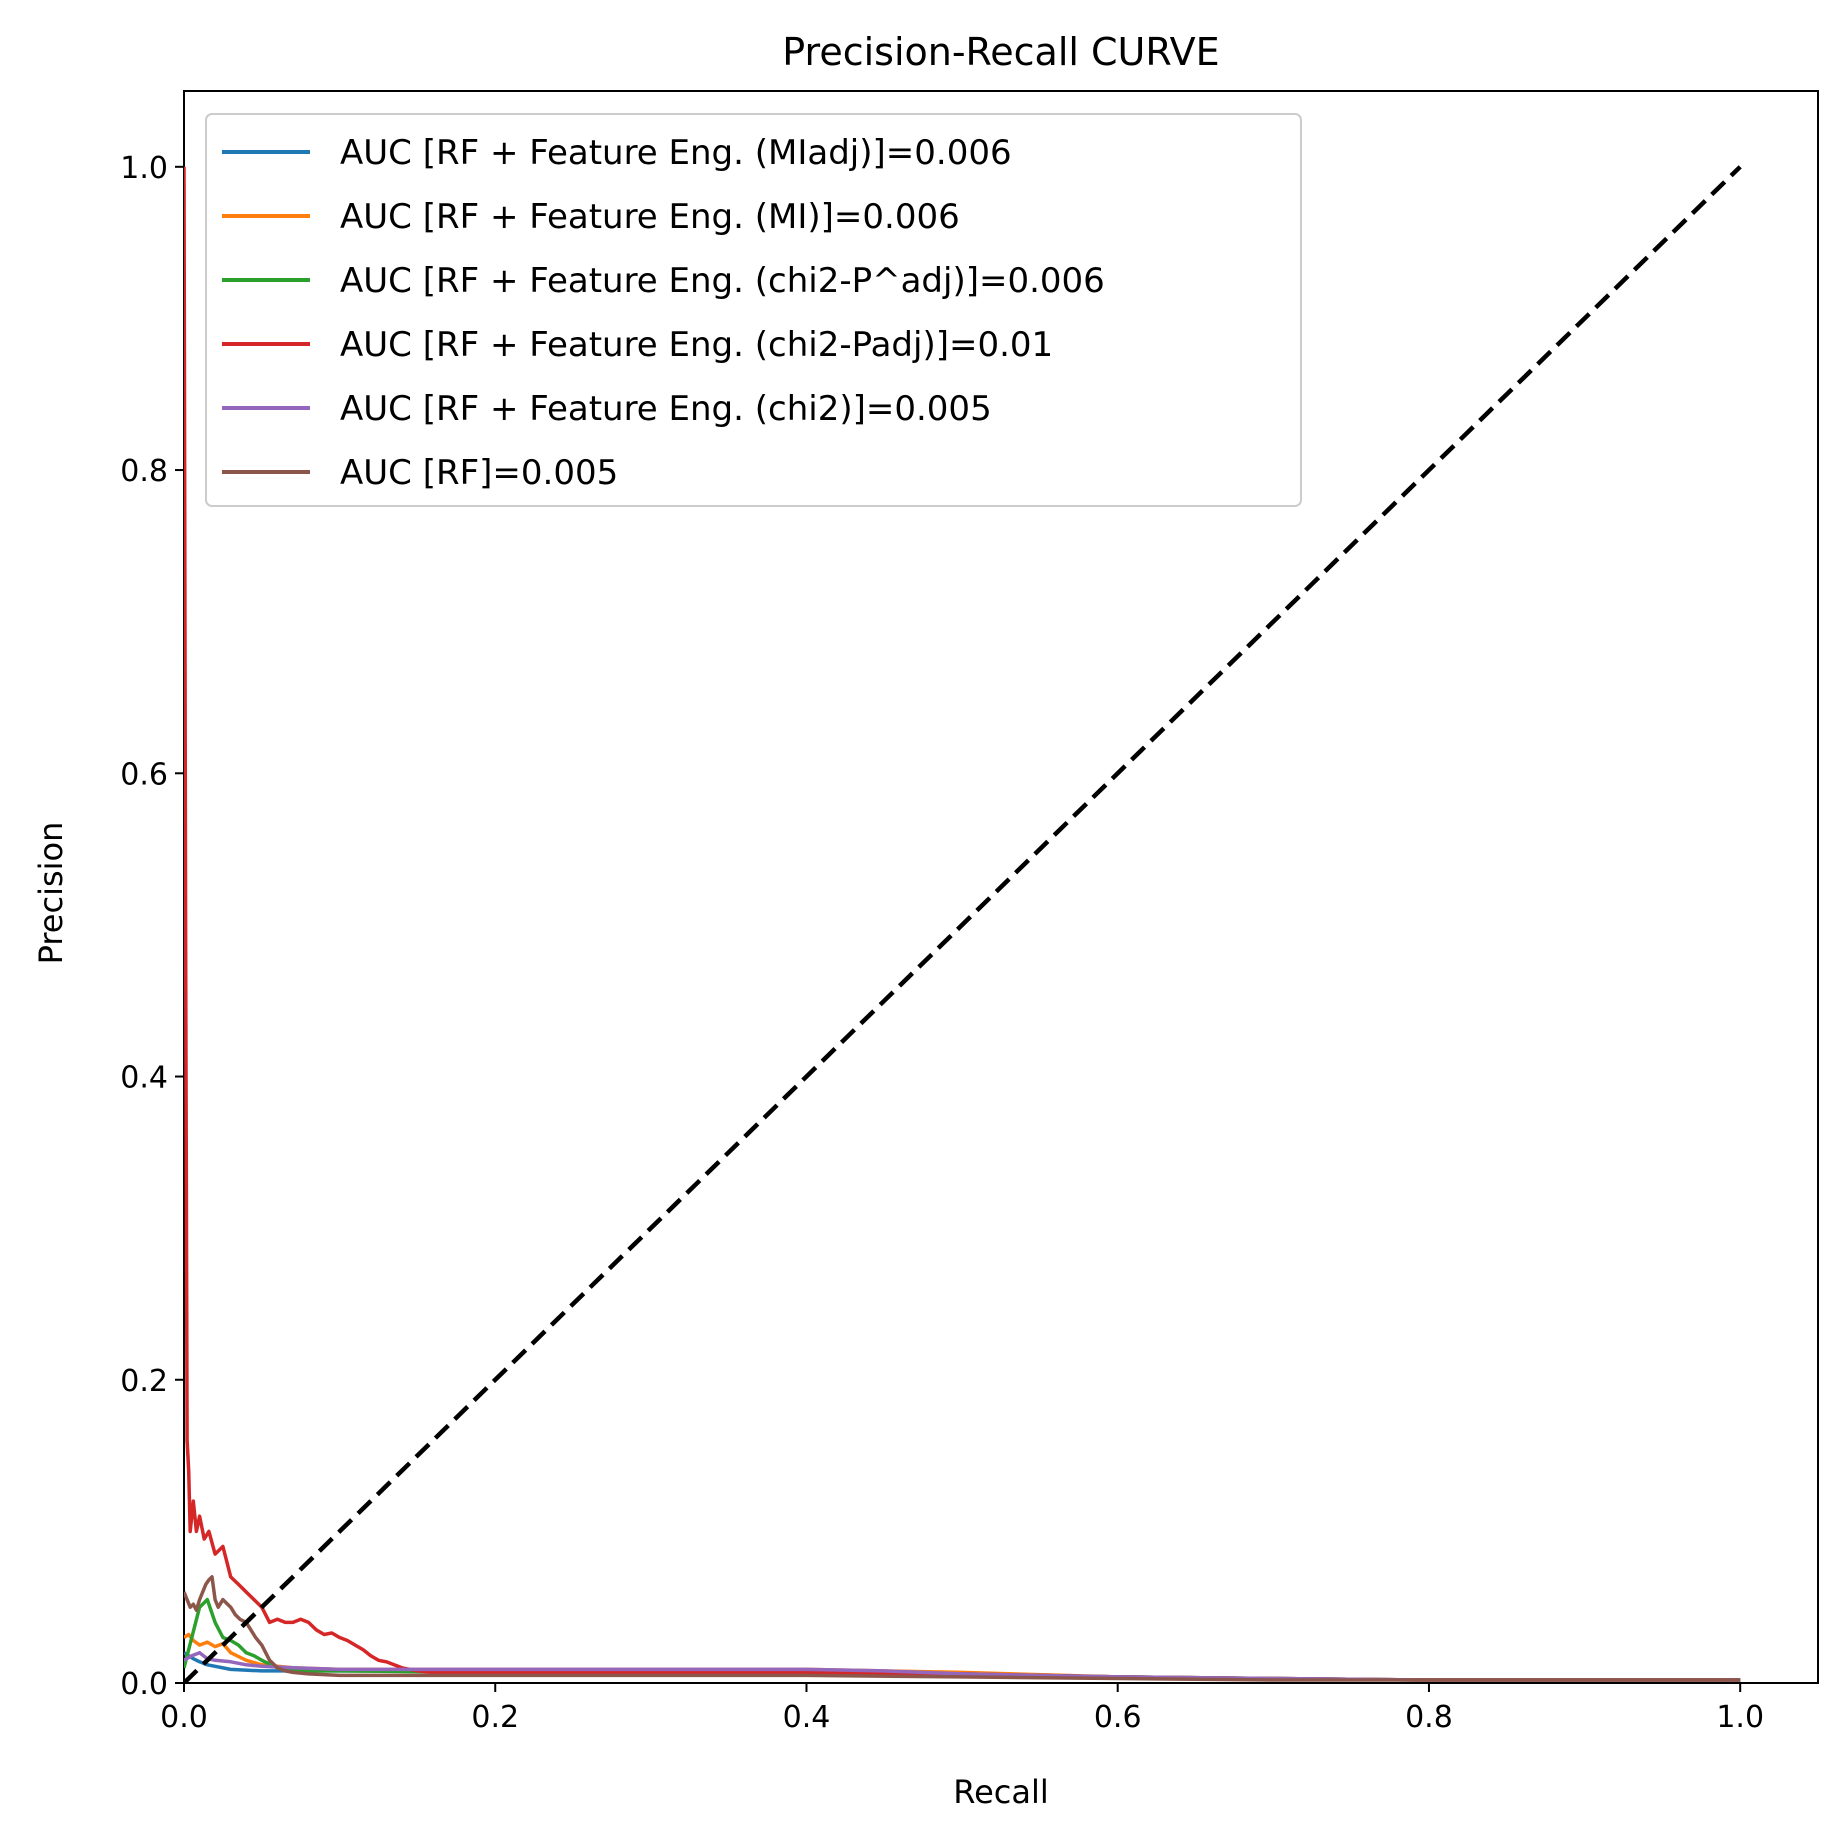 The width and height of the screenshot is (1845, 1838). Describe the element at coordinates (753, 310) in the screenshot. I see `legend-box` at that location.